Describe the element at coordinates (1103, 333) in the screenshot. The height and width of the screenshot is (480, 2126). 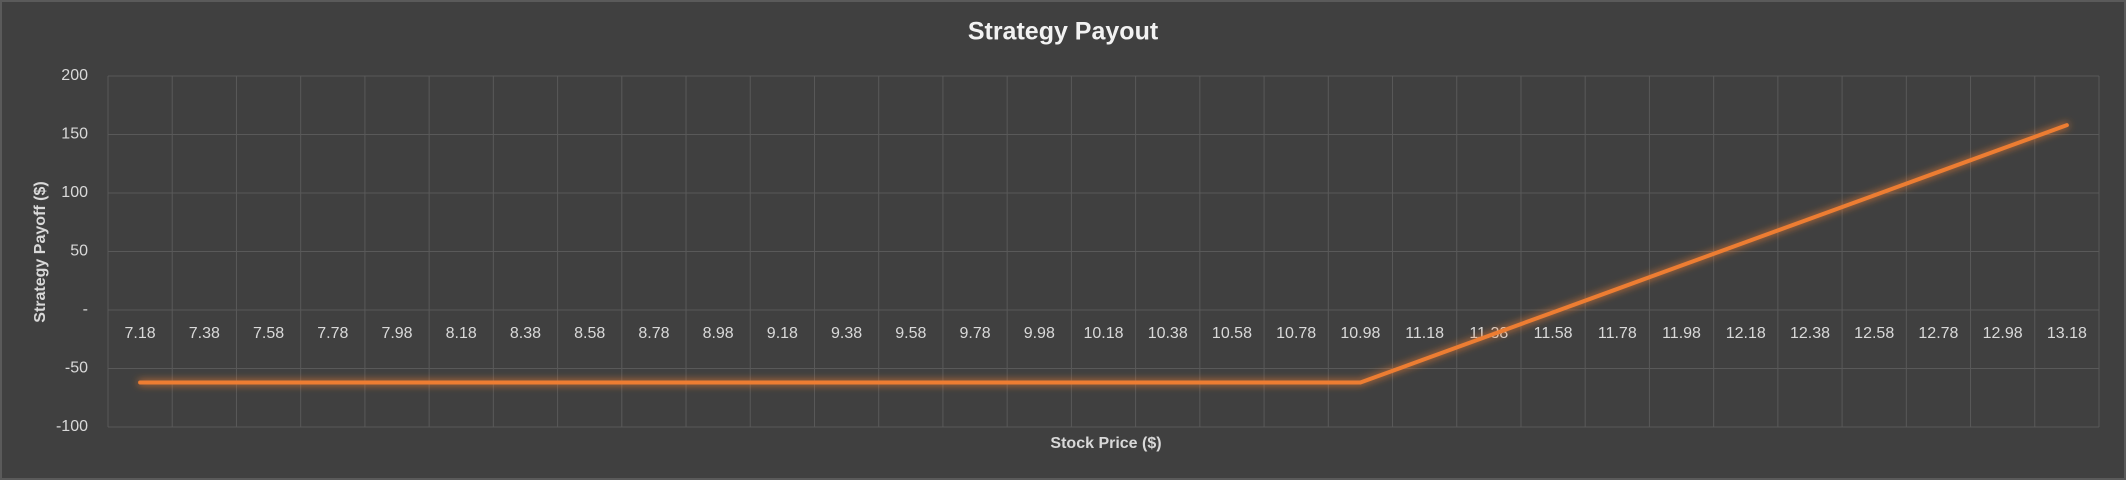
I see `x-tick-label: 10.18` at that location.